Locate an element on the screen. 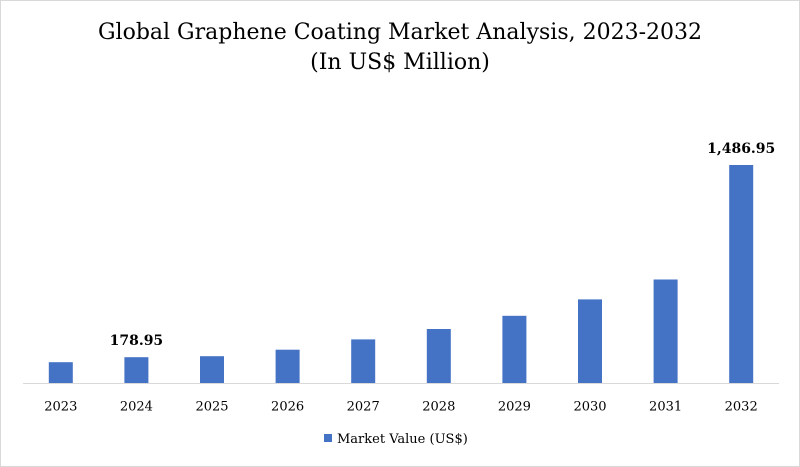  bar-2029 is located at coordinates (514, 349).